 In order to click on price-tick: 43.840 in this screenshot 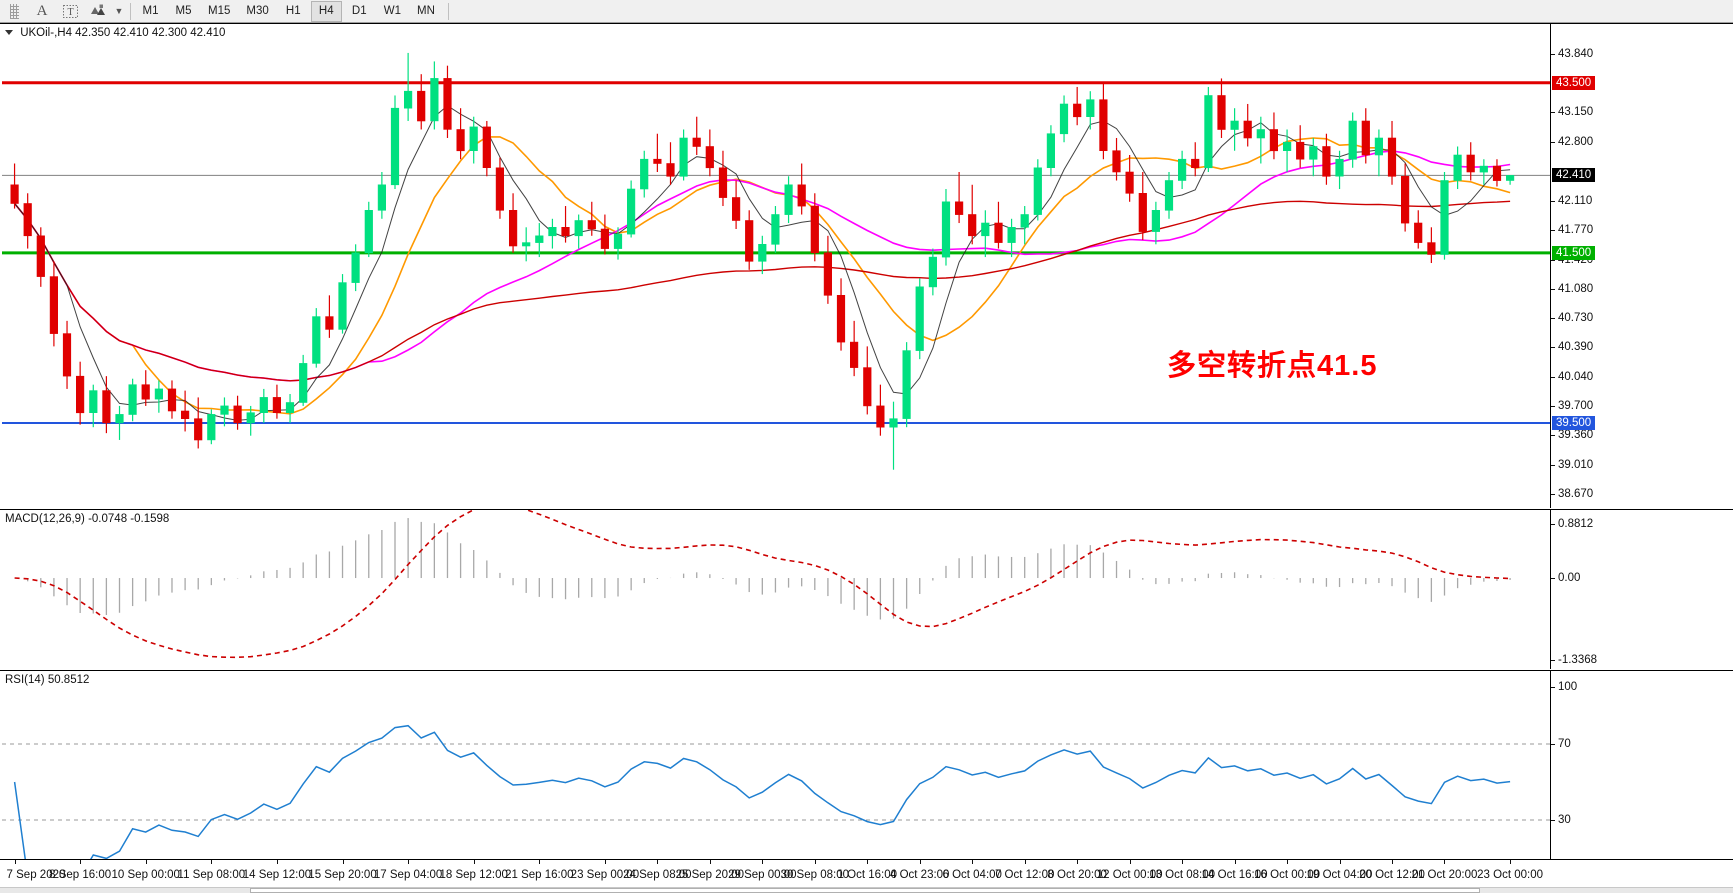, I will do `click(1572, 54)`.